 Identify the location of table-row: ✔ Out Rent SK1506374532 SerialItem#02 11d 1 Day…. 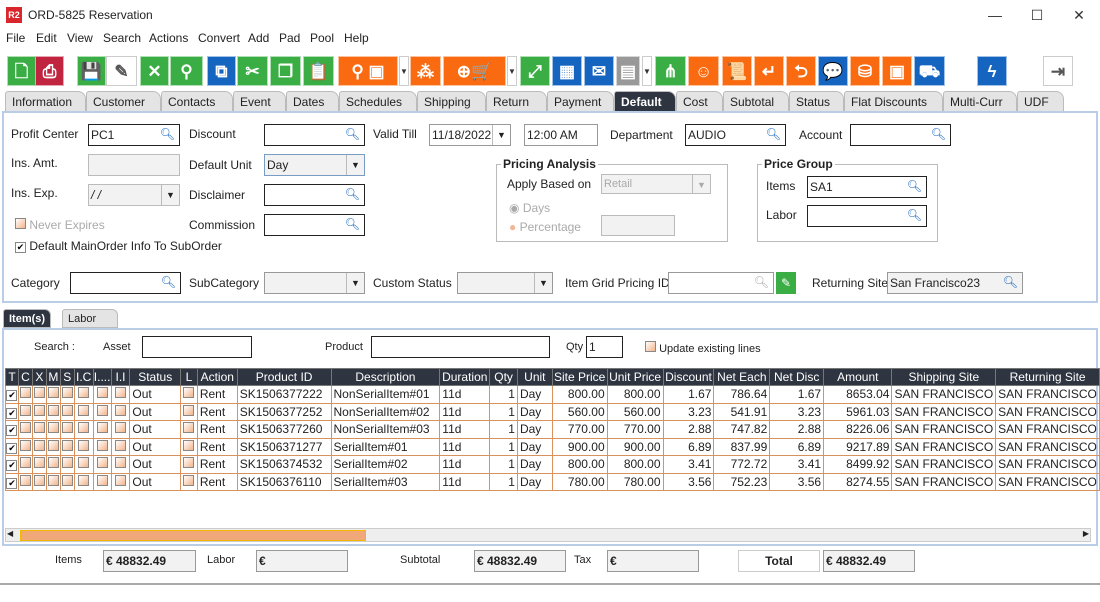
(552, 464).